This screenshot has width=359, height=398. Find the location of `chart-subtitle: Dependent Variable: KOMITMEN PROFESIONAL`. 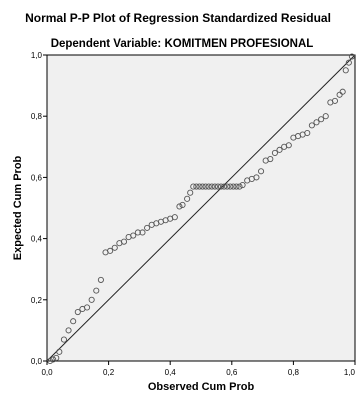

chart-subtitle: Dependent Variable: KOMITMEN PROFESIONAL is located at coordinates (182, 44).